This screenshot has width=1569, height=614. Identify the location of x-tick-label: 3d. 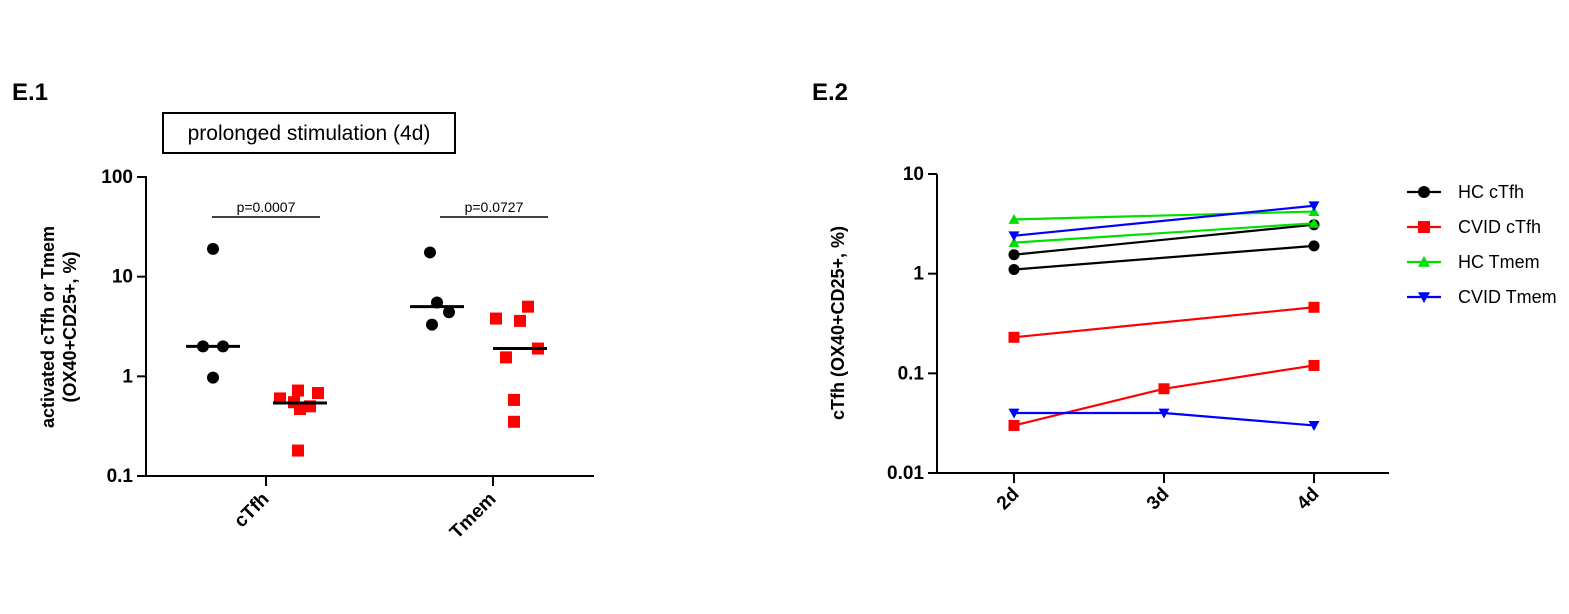
(1158, 499).